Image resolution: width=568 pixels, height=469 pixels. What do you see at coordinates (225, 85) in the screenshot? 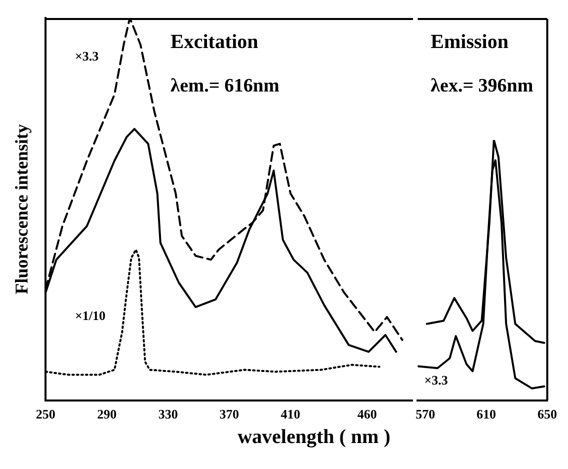
I see `text: λem.= 616nm` at bounding box center [225, 85].